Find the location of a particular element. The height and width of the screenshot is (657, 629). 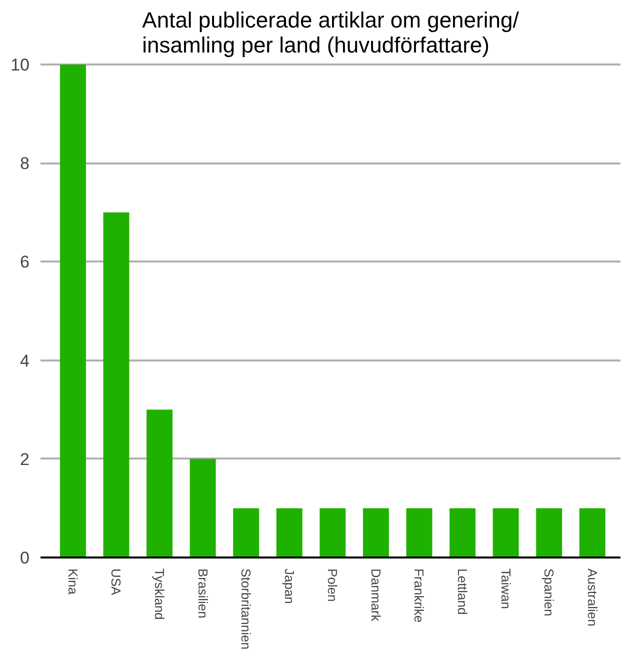

x-tick-label: Japan is located at coordinates (289, 586).